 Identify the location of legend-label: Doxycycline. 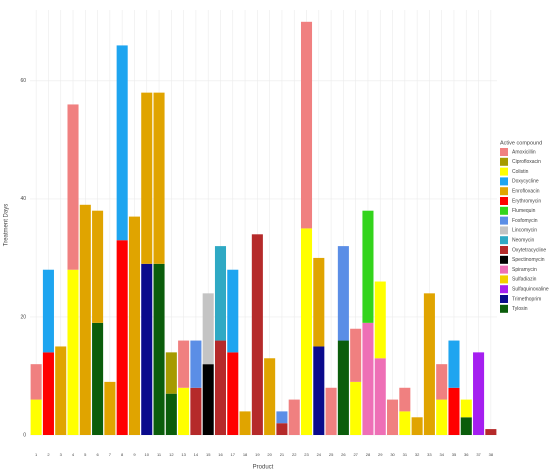
(525, 182).